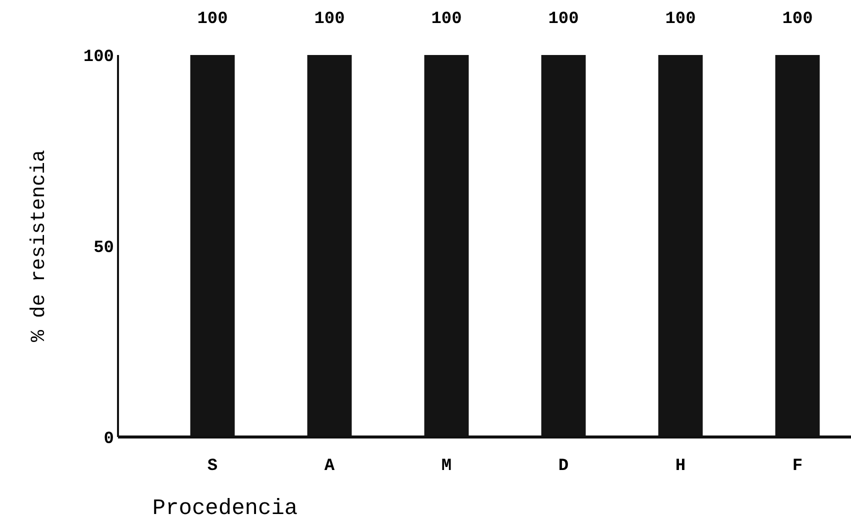 Image resolution: width=851 pixels, height=526 pixels. What do you see at coordinates (104, 248) in the screenshot?
I see `y-tick-label: 50` at bounding box center [104, 248].